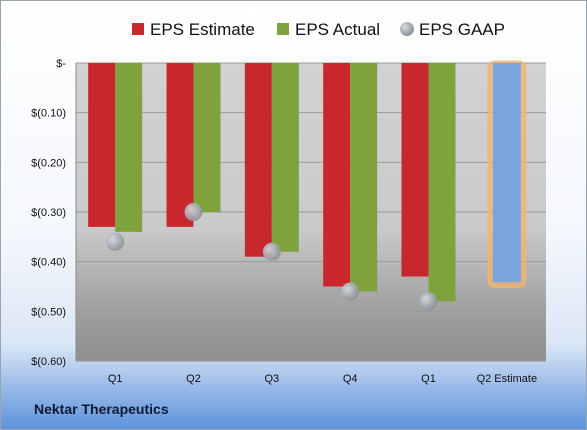 This screenshot has width=587, height=430. I want to click on x-tick-label: Q4, so click(350, 379).